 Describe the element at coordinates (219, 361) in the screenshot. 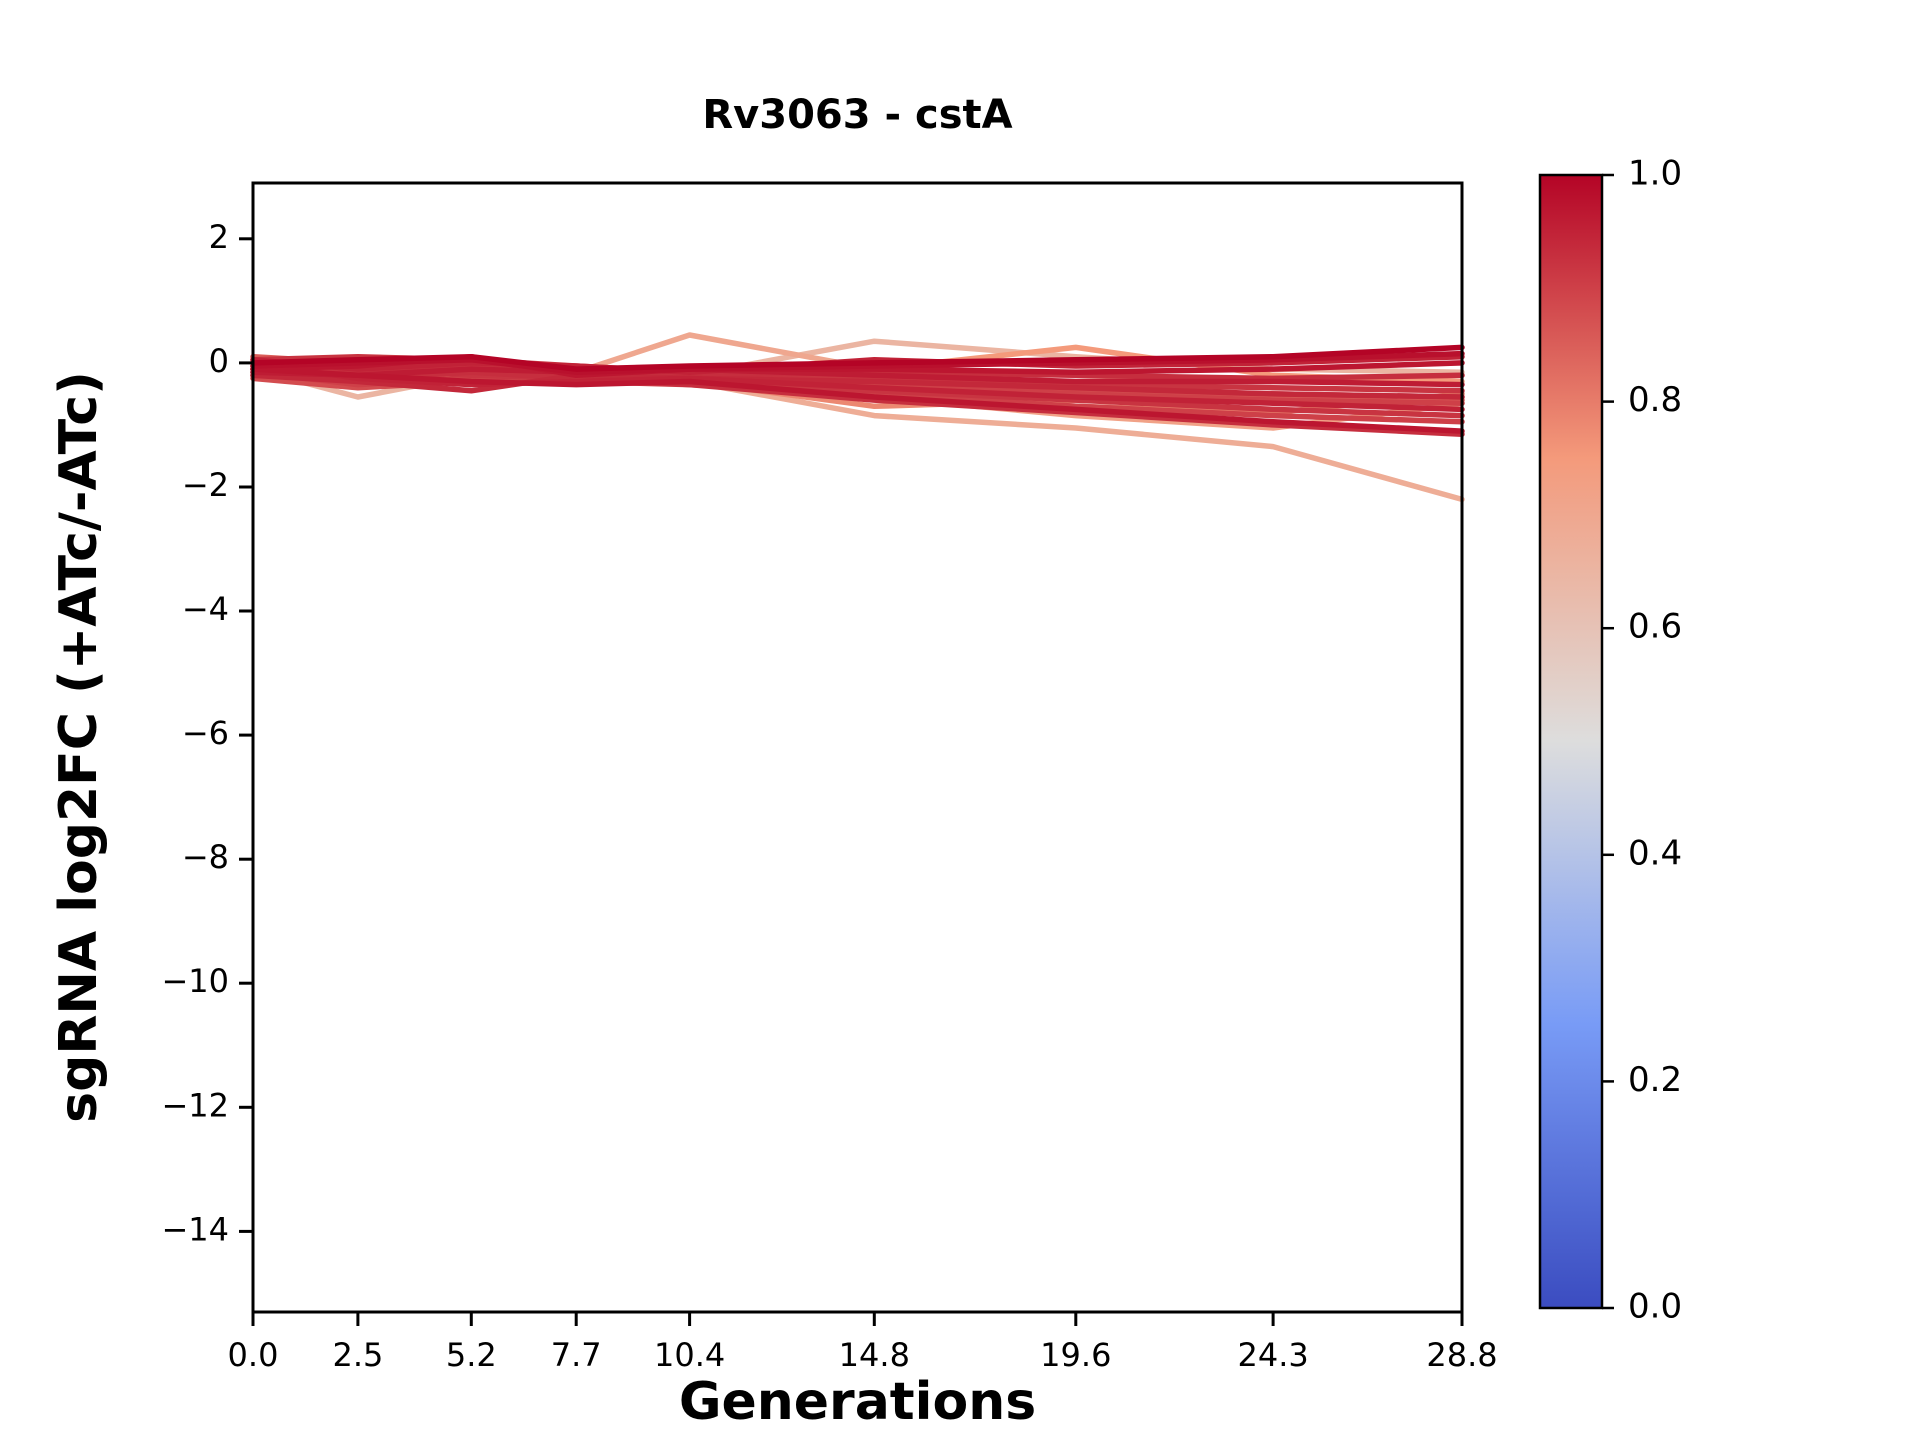

I see `y-tick-label: 0` at that location.